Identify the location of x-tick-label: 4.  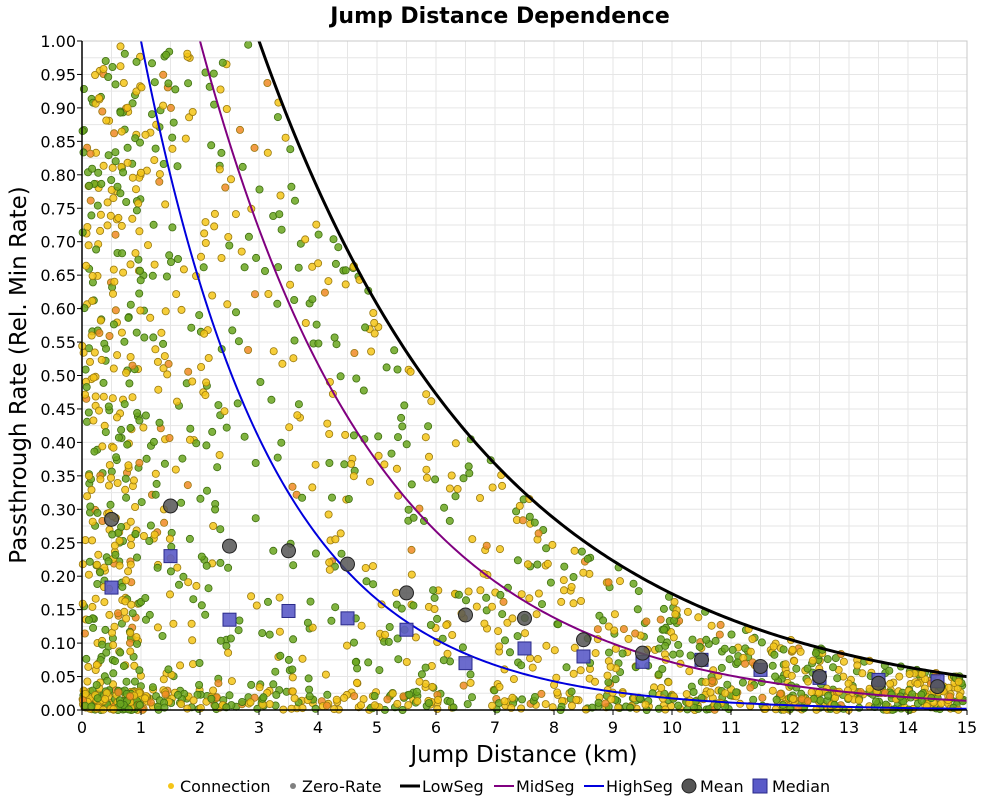
(318, 727).